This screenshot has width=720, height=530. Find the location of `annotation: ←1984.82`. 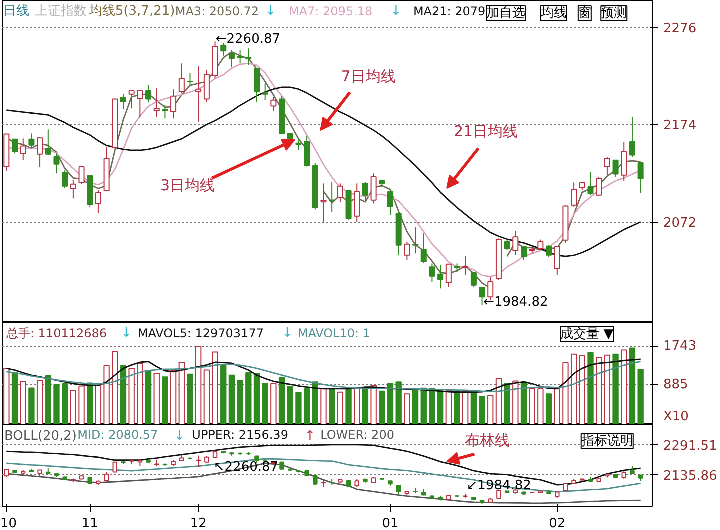

annotation: ←1984.82 is located at coordinates (516, 302).